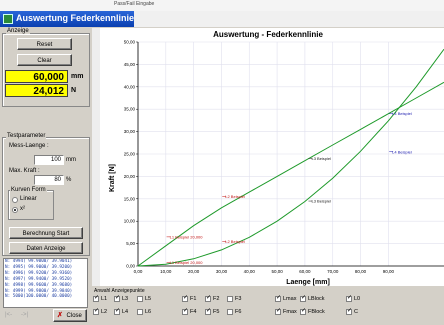  I want to click on y-tick-label: 20,00, so click(130, 176).